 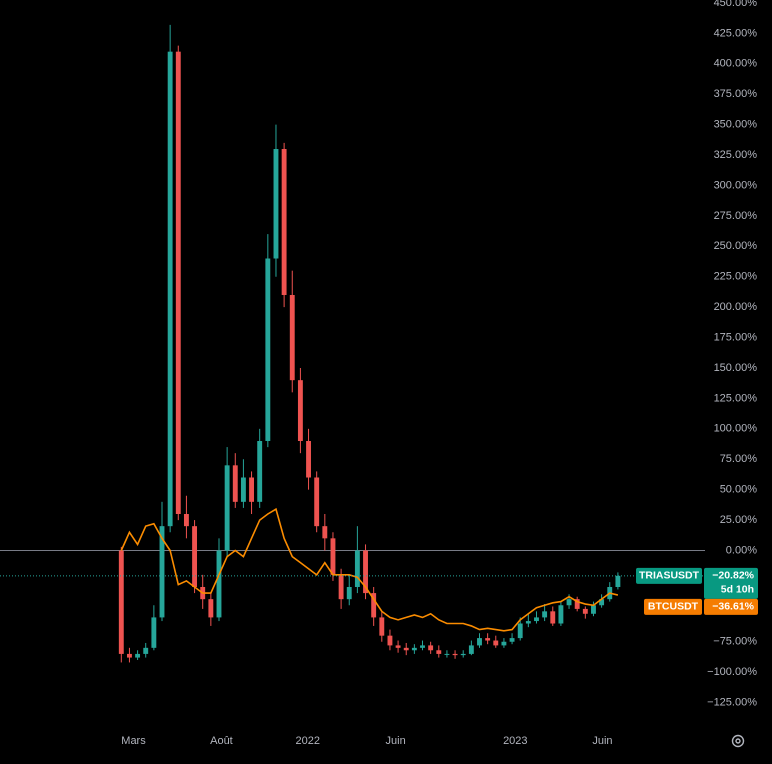 What do you see at coordinates (741, 550) in the screenshot?
I see `y-tick-label: 0.00%` at bounding box center [741, 550].